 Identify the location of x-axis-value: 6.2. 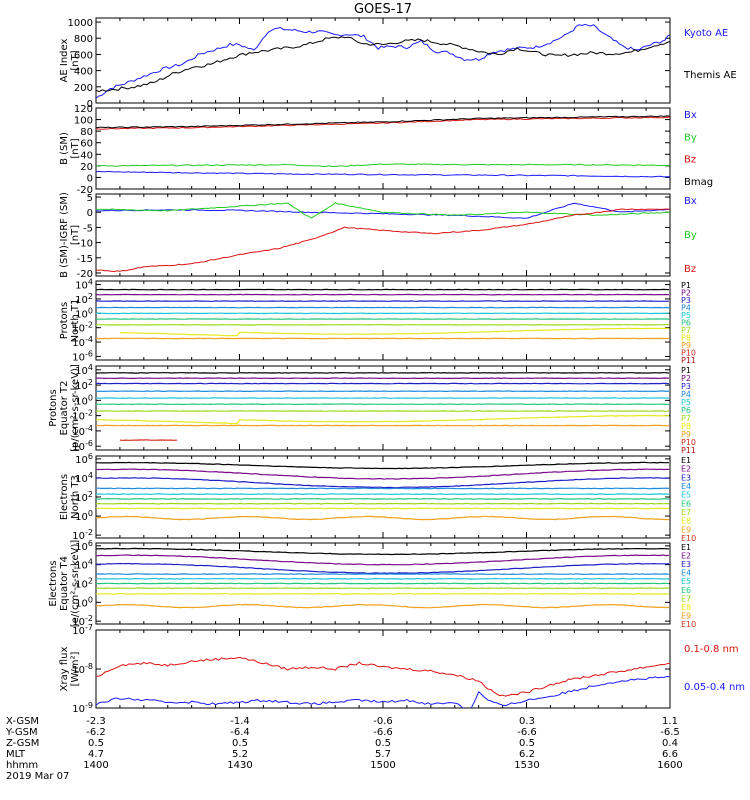
(527, 754).